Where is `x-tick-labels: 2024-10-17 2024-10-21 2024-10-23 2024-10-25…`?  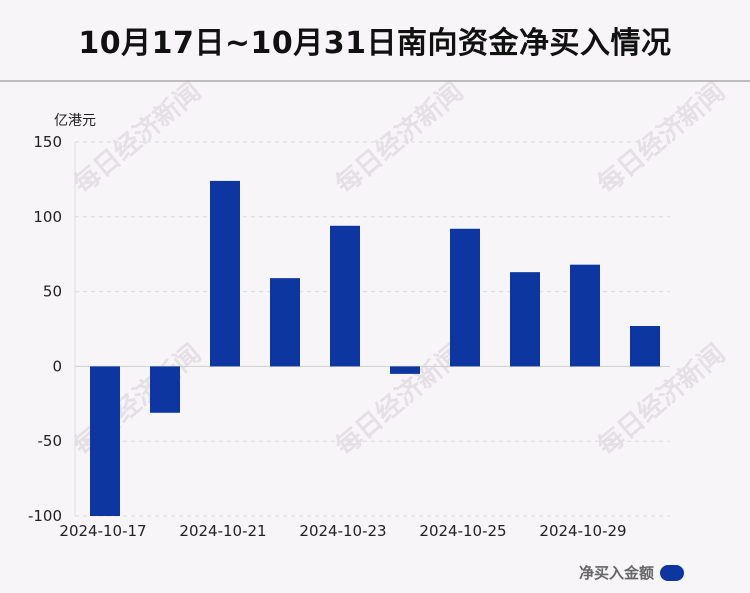
x-tick-labels: 2024-10-17 2024-10-21 2024-10-23 2024-10-25… is located at coordinates (342, 531).